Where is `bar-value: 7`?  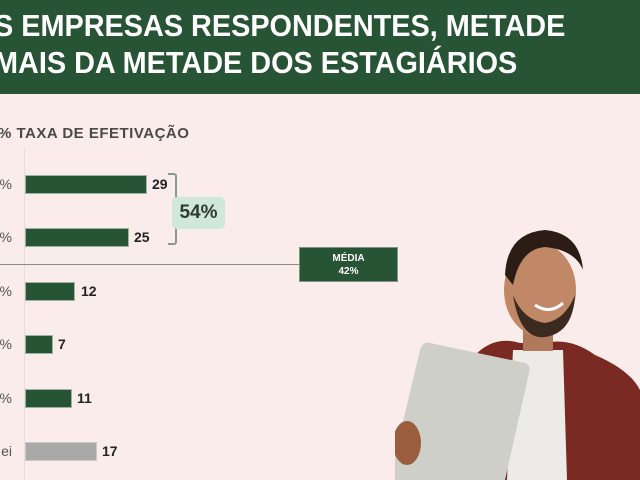 bar-value: 7 is located at coordinates (62, 344).